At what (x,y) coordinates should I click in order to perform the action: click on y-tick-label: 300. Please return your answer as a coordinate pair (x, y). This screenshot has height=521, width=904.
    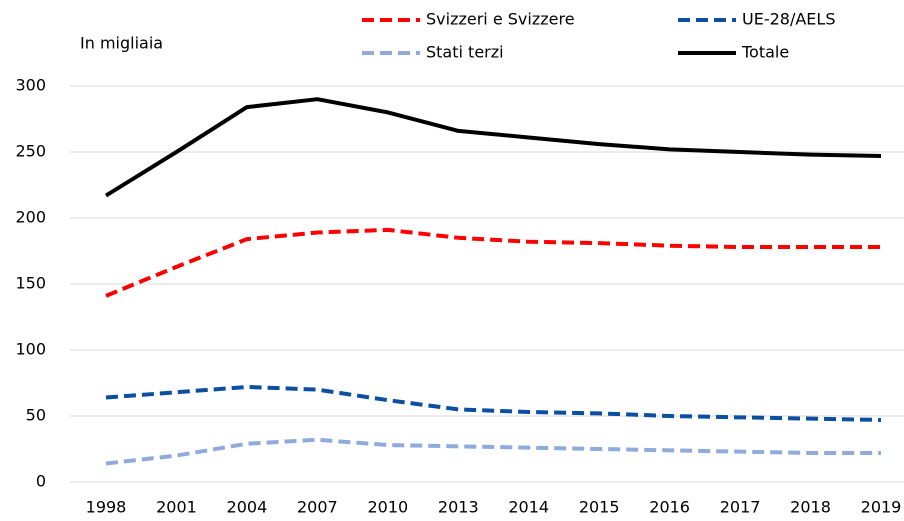
    Looking at the image, I should click on (30, 85).